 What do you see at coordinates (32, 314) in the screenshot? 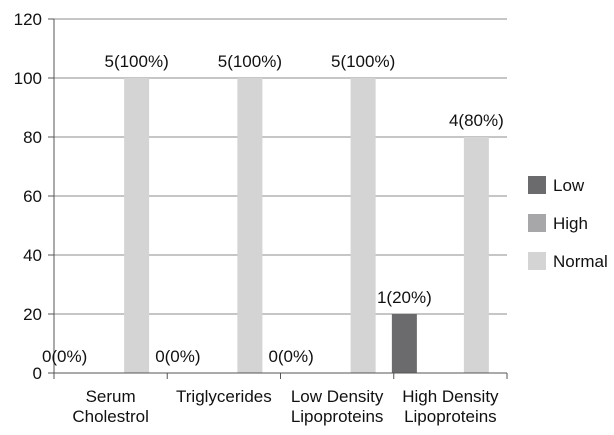
I see `y-tick-label: 20` at bounding box center [32, 314].